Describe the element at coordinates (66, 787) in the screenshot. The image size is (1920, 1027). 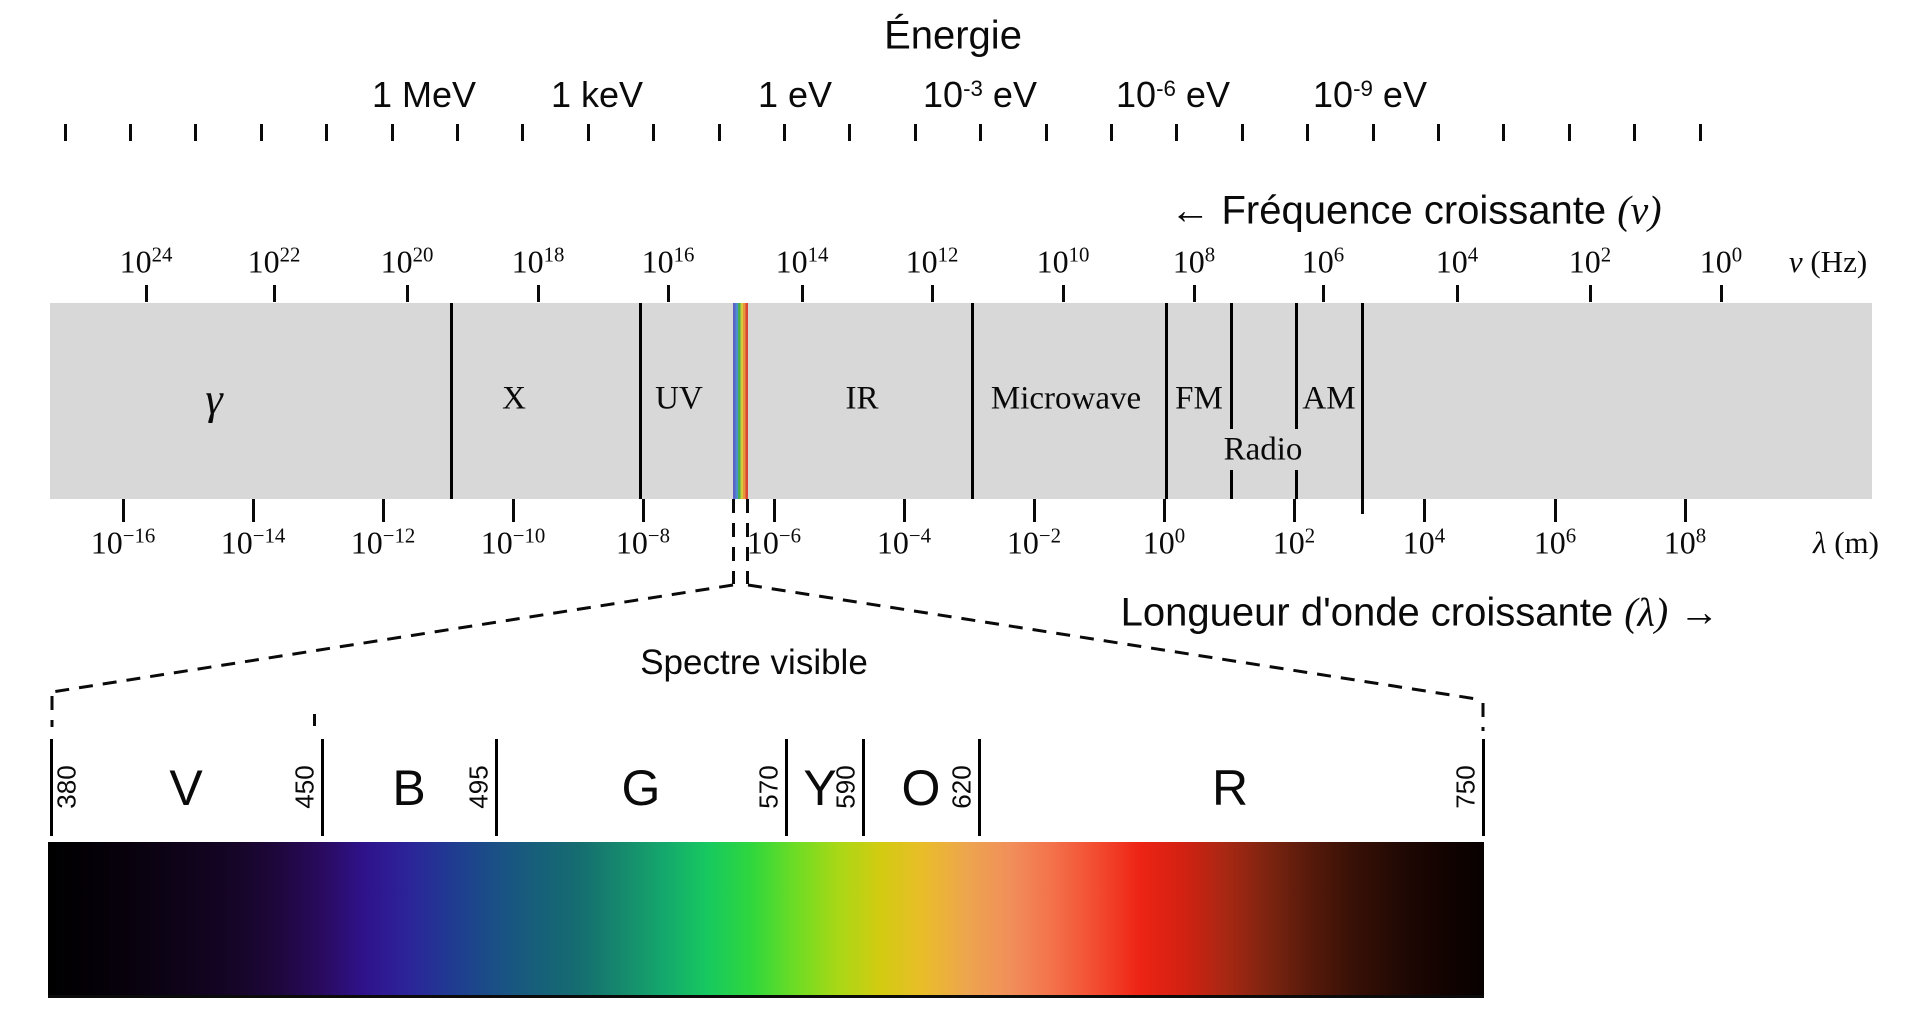
I see `wavelength-boundary-value: 380` at that location.